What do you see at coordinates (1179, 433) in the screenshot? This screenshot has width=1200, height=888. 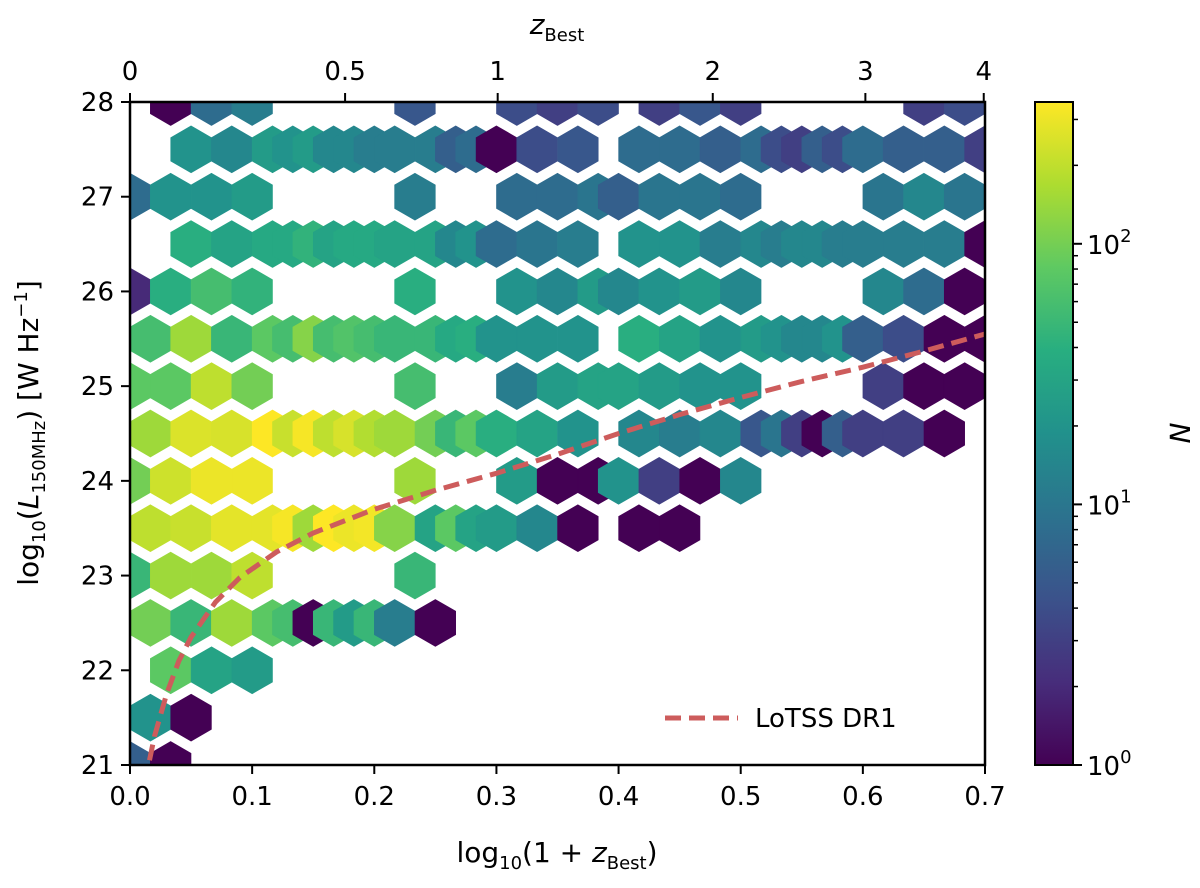 I see `colorbar-label: N` at bounding box center [1179, 433].